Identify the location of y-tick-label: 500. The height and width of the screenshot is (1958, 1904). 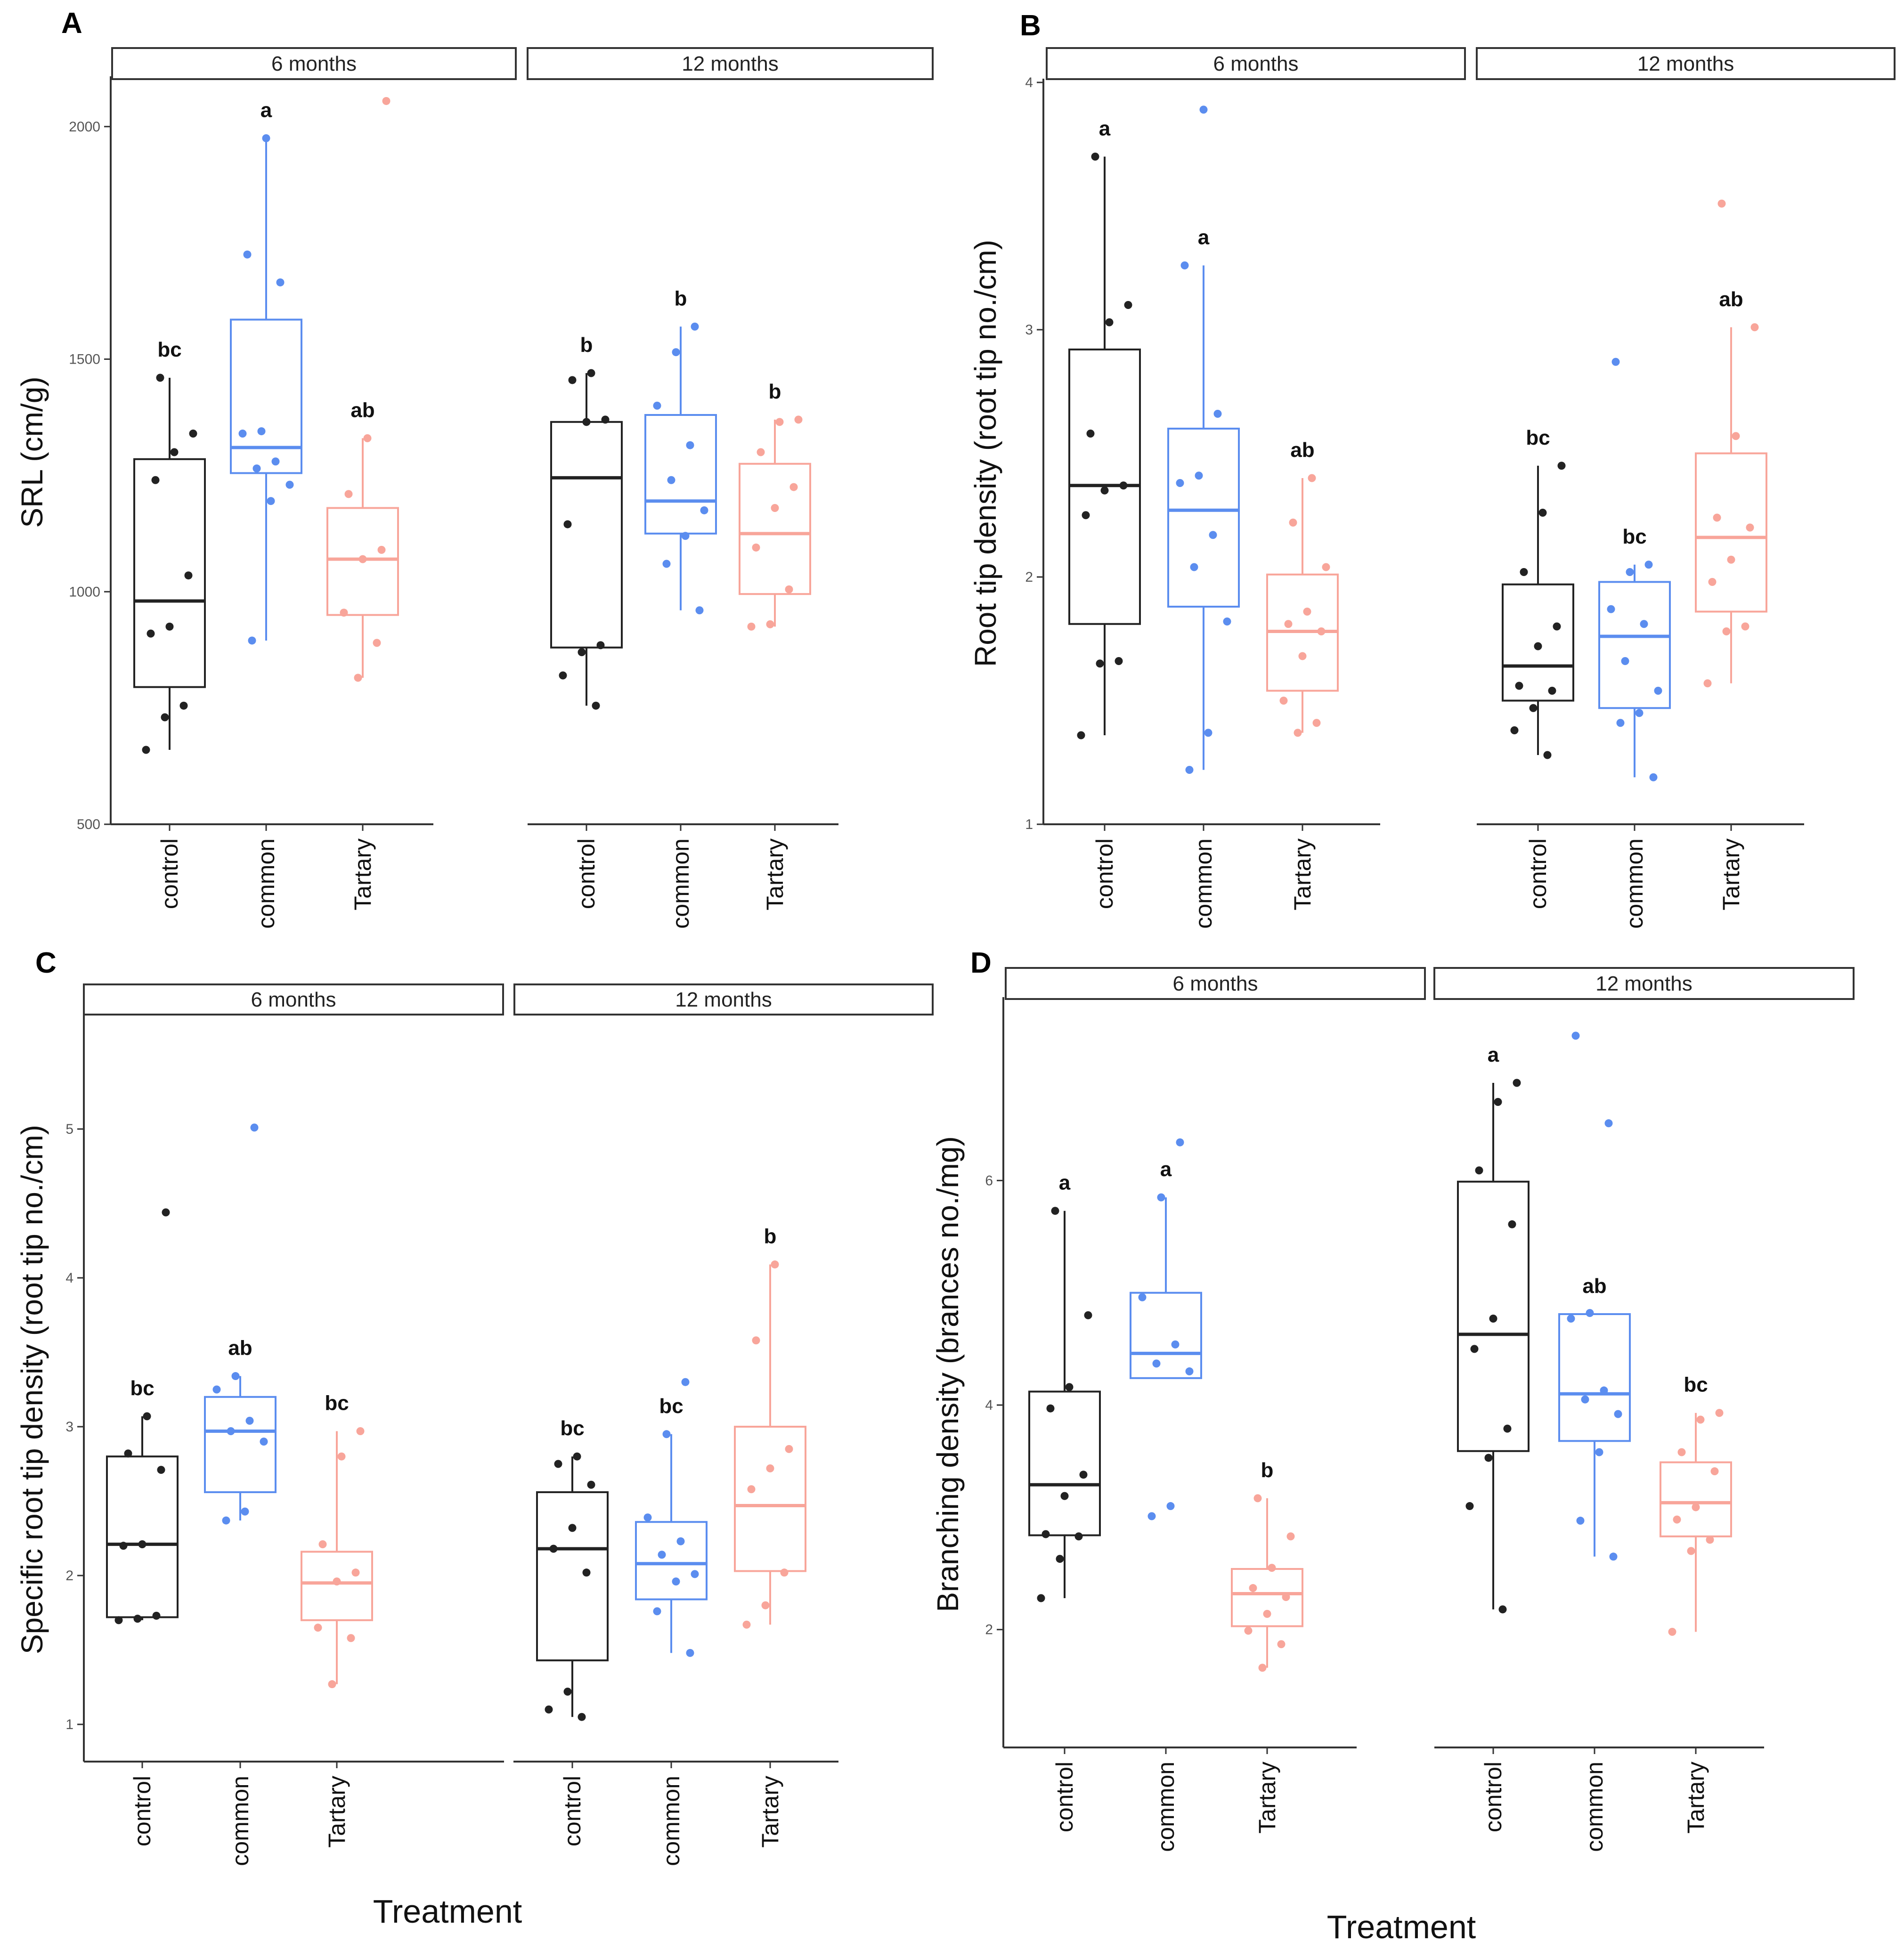
(88, 824).